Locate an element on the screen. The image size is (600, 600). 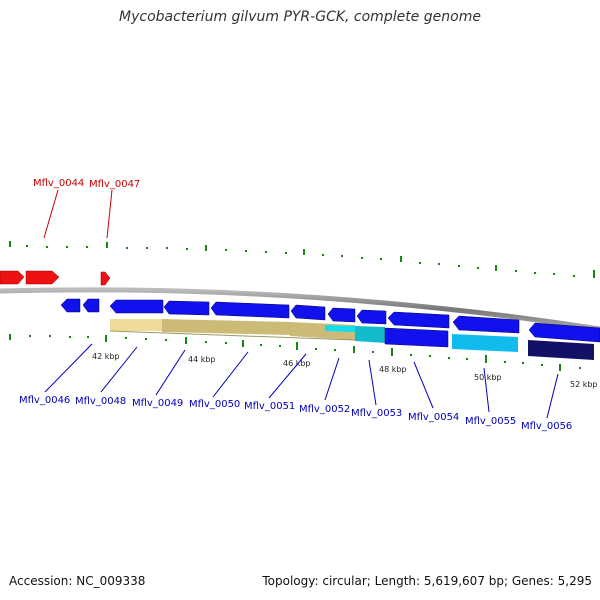
kbp-label: 48 kbp is located at coordinates (393, 369).